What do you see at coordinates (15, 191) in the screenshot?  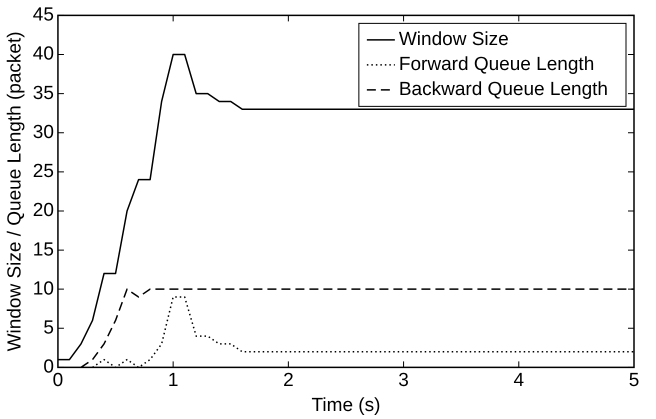 I see `y-axis-title: Window Size / Queue Length (packet)` at bounding box center [15, 191].